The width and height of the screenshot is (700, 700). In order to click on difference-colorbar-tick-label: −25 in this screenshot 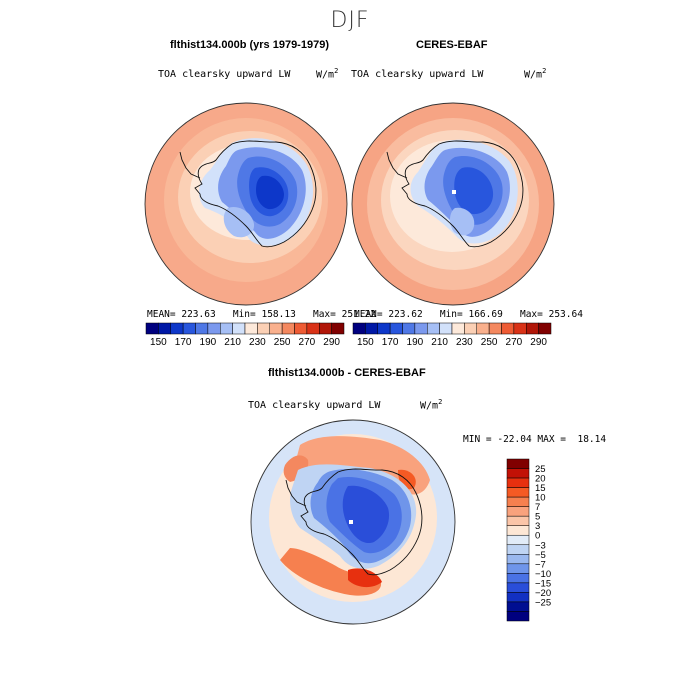, I will do `click(543, 602)`.